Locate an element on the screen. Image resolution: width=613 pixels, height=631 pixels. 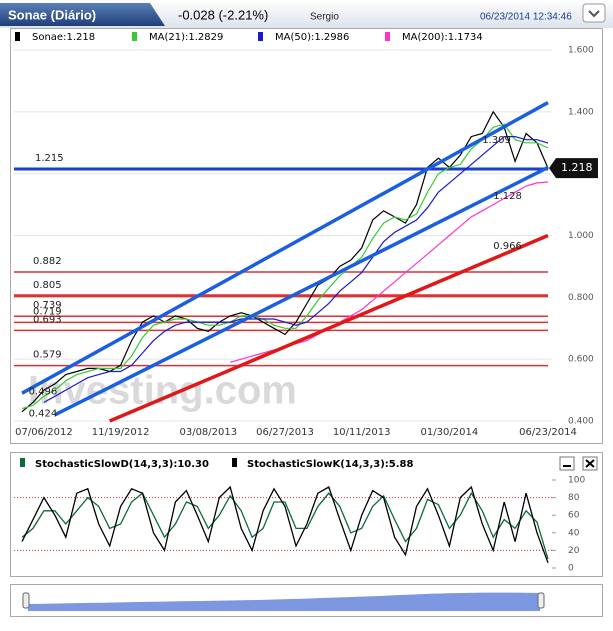
y-tick-label: 0.400 is located at coordinates (581, 422).